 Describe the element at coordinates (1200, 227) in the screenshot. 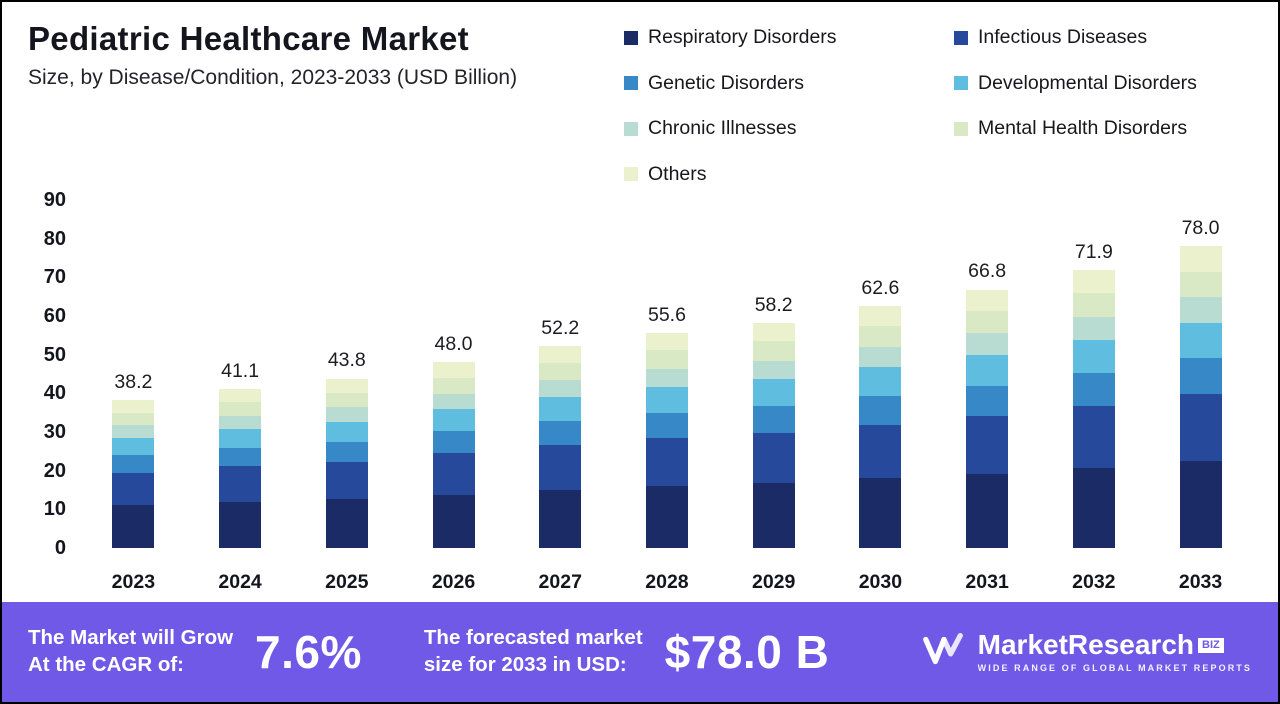

I see `bar-total-label: 78.0` at that location.